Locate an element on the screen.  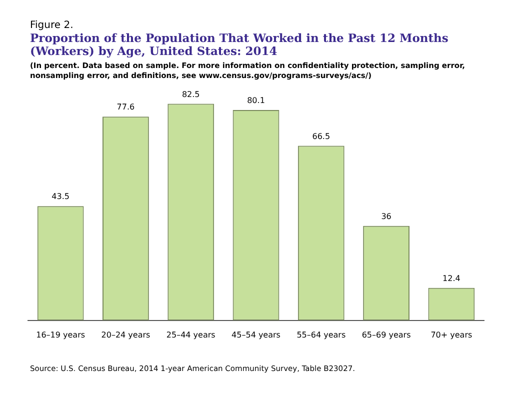
data-label: 12.4 is located at coordinates (451, 278).